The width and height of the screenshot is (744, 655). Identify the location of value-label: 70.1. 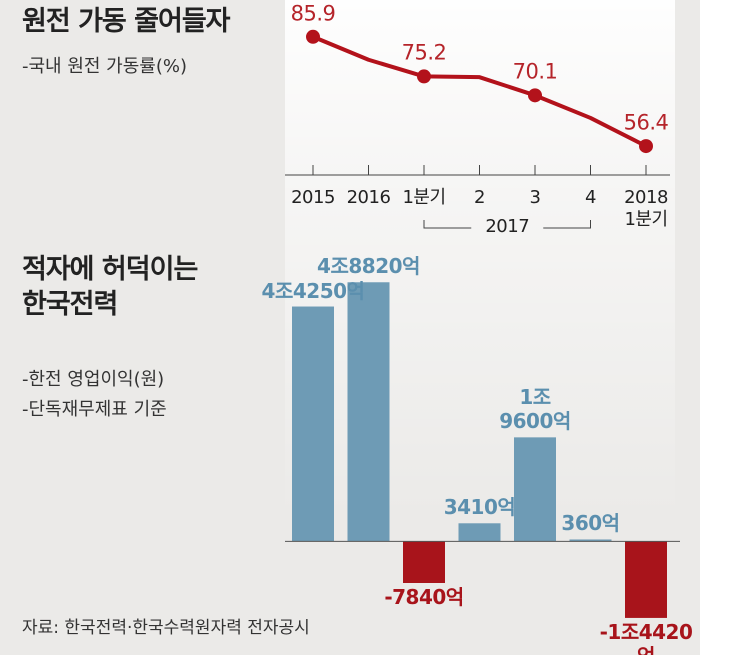
(535, 71).